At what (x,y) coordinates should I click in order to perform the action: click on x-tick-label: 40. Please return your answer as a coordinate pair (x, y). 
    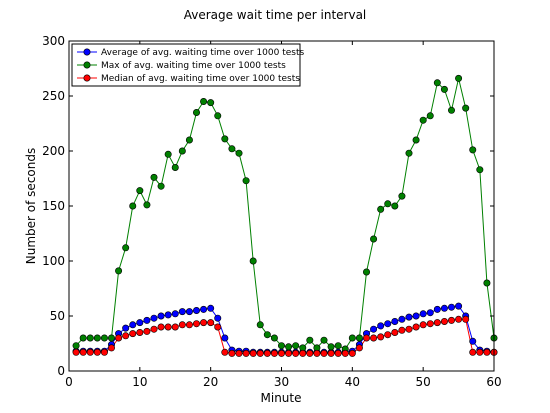
    Looking at the image, I should click on (352, 382).